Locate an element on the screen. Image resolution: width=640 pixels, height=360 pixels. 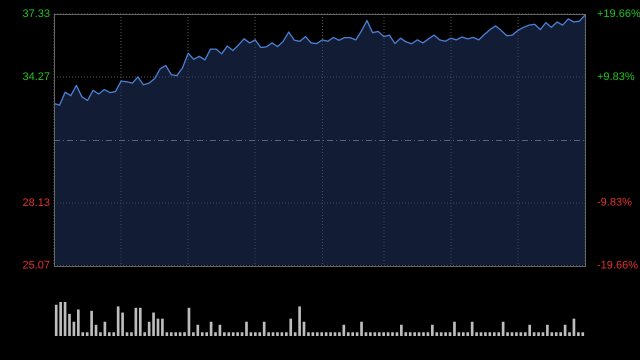
y-tick-label: 34.27 is located at coordinates (36, 76).